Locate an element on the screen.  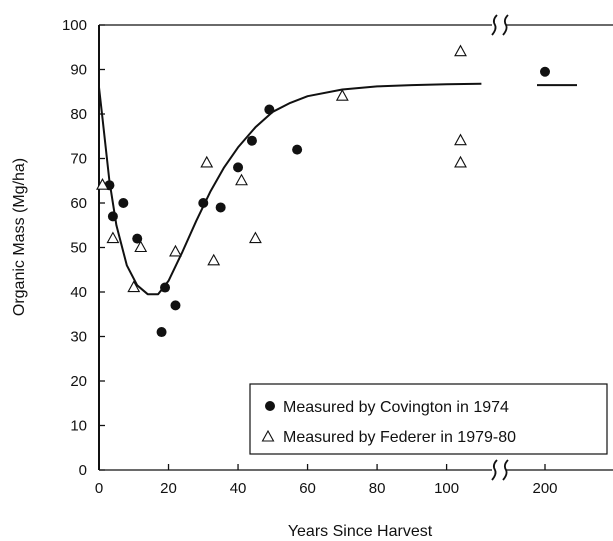
y-tick-label: 60 is located at coordinates (78, 203).